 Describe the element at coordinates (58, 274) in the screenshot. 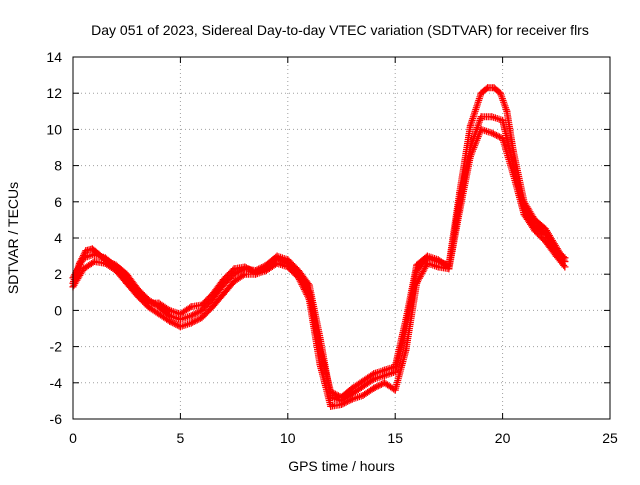

I see `y-tick-label: 2` at that location.